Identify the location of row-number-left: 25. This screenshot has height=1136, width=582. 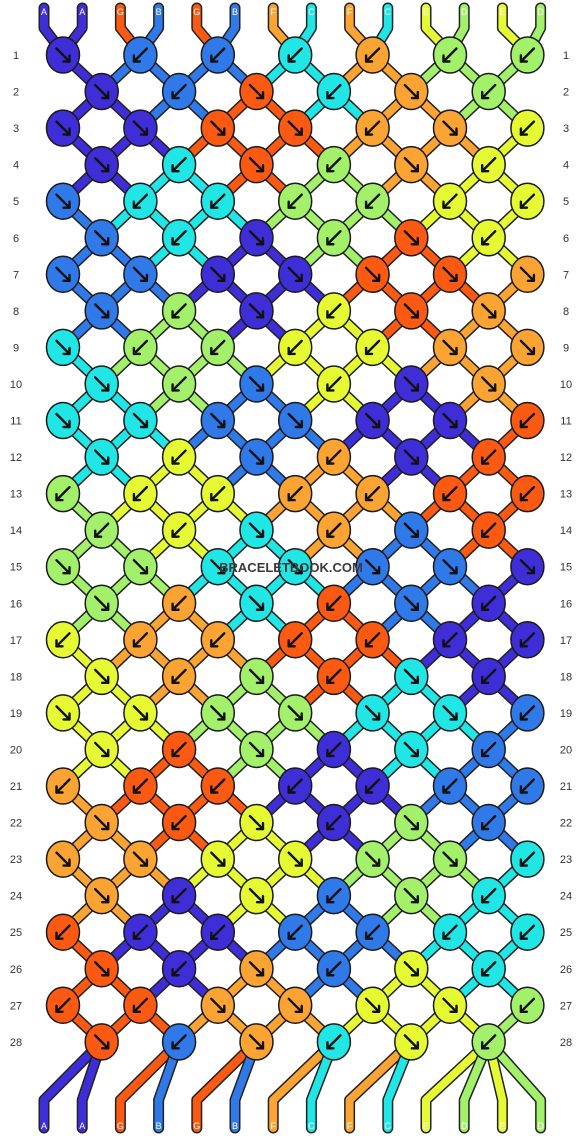
(16, 933).